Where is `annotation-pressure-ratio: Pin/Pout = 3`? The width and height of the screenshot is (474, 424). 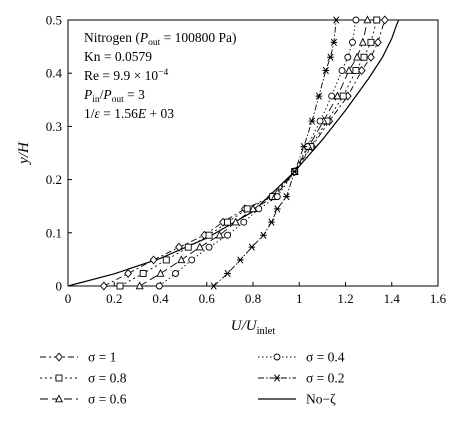
annotation-pressure-ratio: Pin/Pout = 3 is located at coordinates (114, 96).